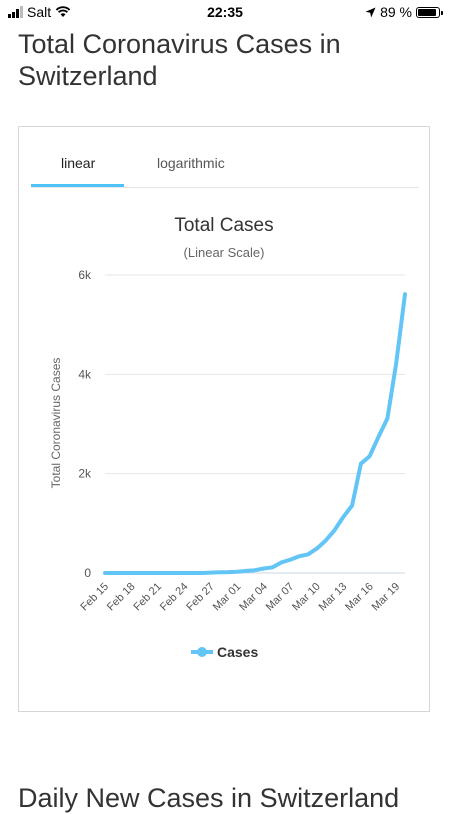 Image resolution: width=450 pixels, height=814 pixels. I want to click on x-tick-label: Feb 27, so click(200, 597).